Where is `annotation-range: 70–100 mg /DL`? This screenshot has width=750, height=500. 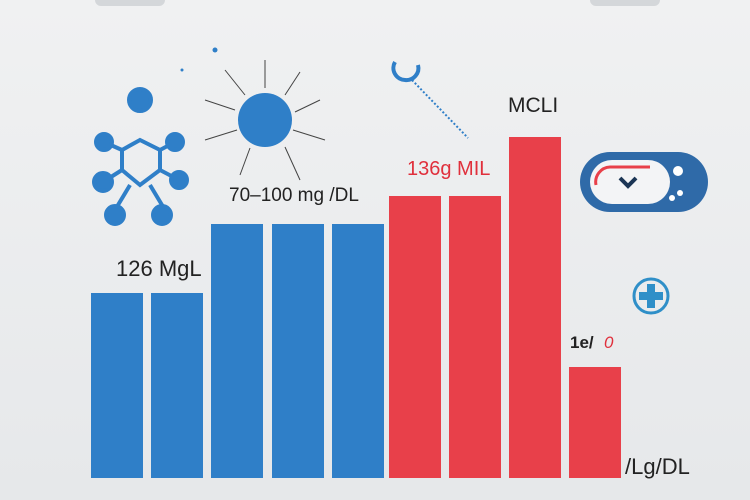
annotation-range: 70–100 mg /DL is located at coordinates (294, 195).